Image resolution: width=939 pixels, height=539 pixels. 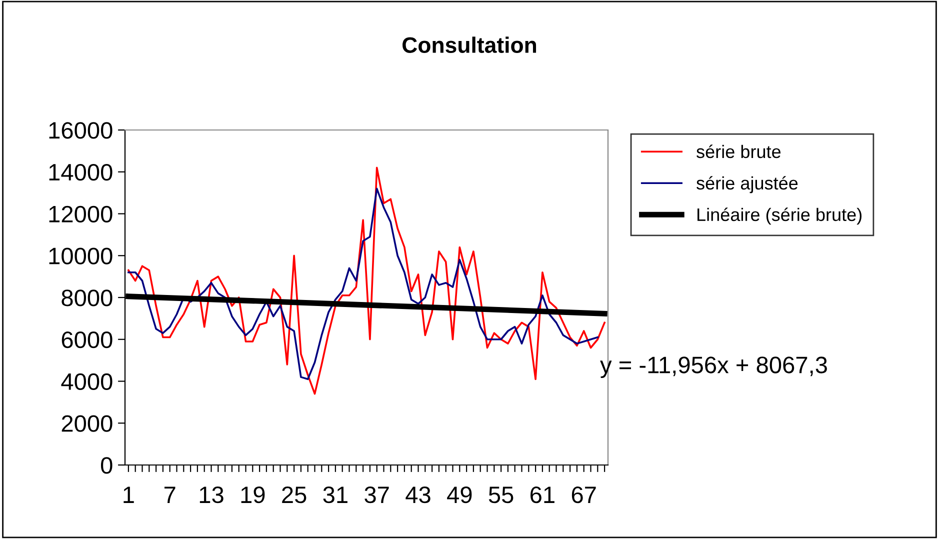 I want to click on legend-label: série brute, so click(x=738, y=151).